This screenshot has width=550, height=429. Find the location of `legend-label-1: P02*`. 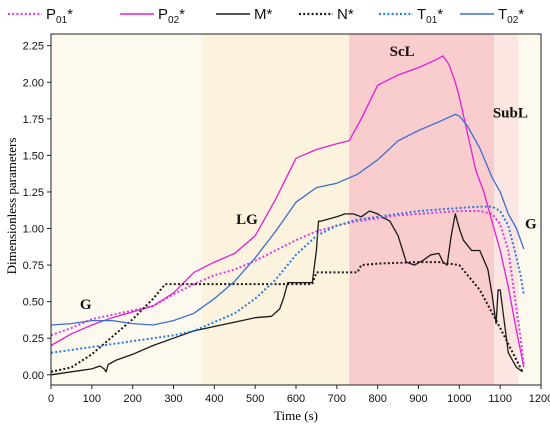

legend-label-1: P02* is located at coordinates (171, 16).